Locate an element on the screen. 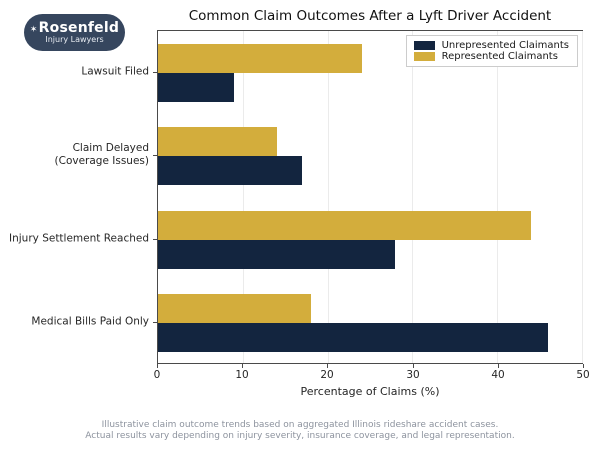 The width and height of the screenshot is (600, 450). bar-unrepresented-claimants-injury-settlement-reached is located at coordinates (277, 254).